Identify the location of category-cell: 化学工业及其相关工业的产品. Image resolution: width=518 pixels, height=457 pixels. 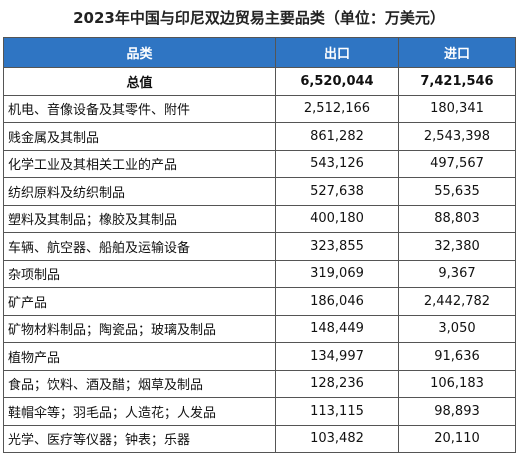
(139, 163).